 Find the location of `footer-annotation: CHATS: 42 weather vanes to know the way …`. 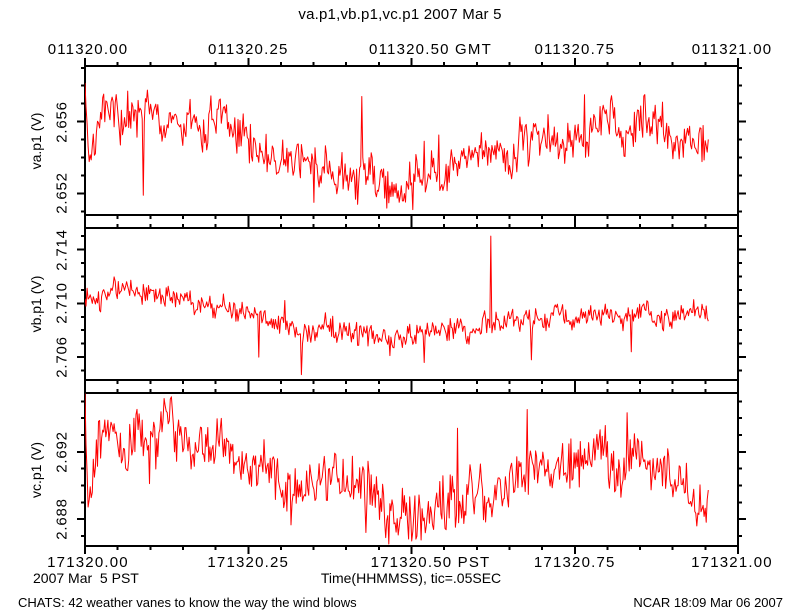

footer-annotation: CHATS: 42 weather vanes to know the way … is located at coordinates (187, 602).